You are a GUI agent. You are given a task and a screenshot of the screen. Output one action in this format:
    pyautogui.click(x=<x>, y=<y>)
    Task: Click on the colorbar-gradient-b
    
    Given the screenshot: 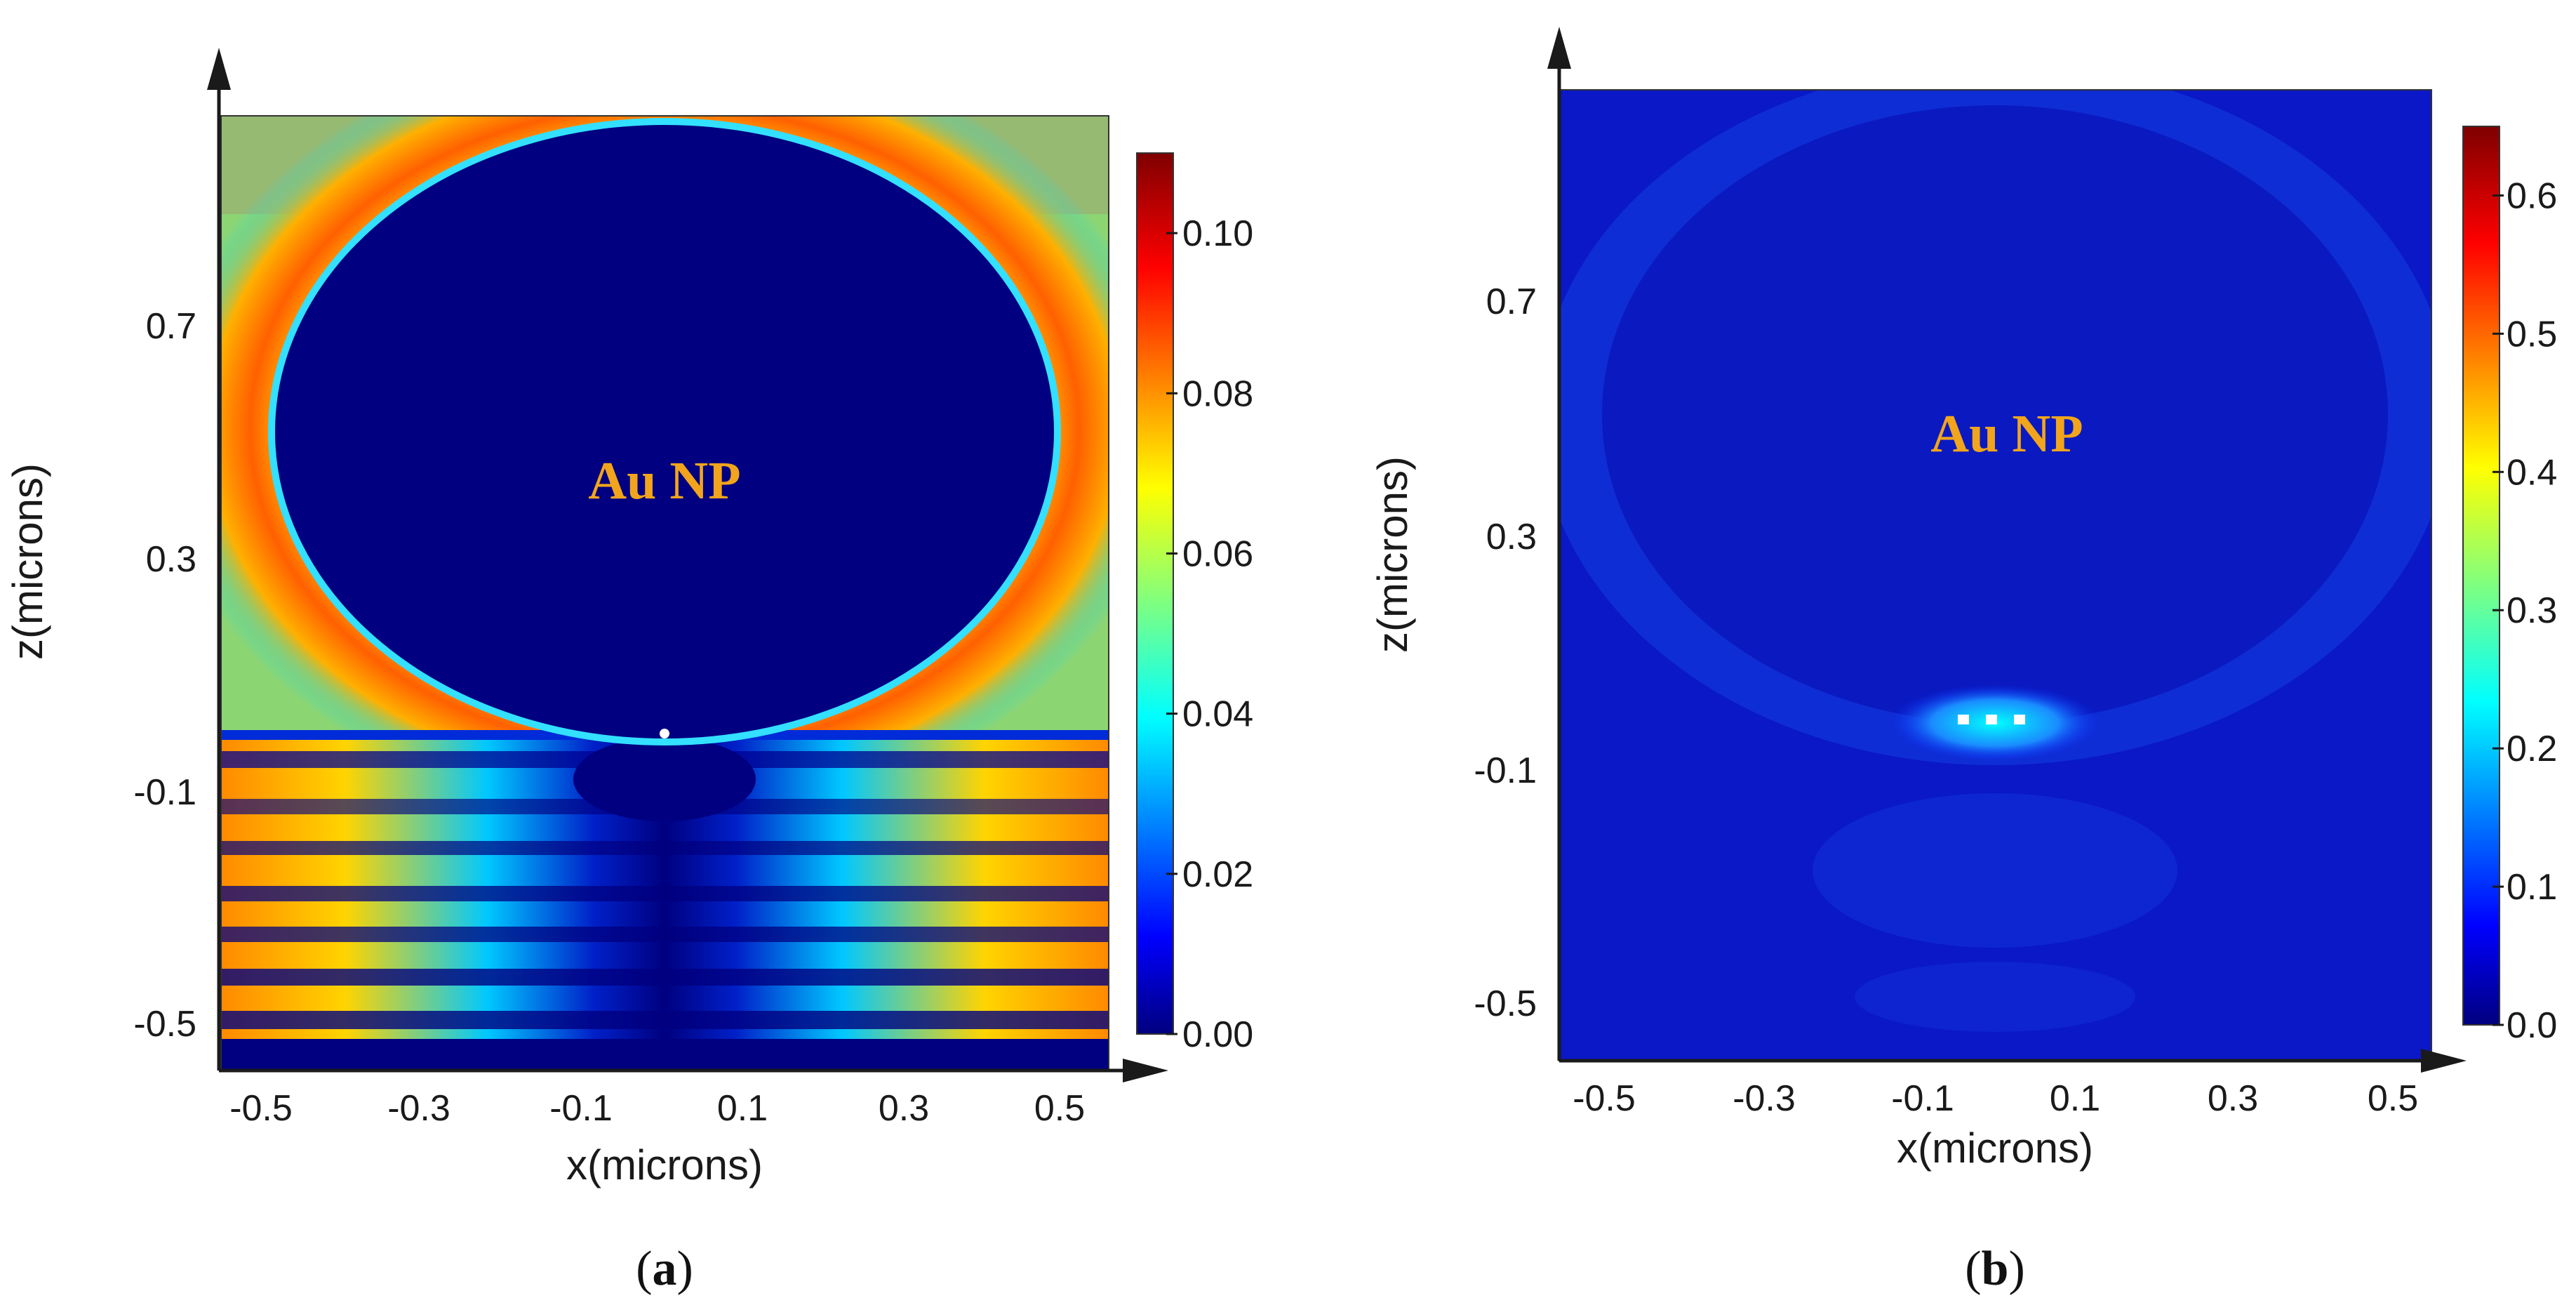 What is the action you would take?
    pyautogui.click(x=2481, y=576)
    